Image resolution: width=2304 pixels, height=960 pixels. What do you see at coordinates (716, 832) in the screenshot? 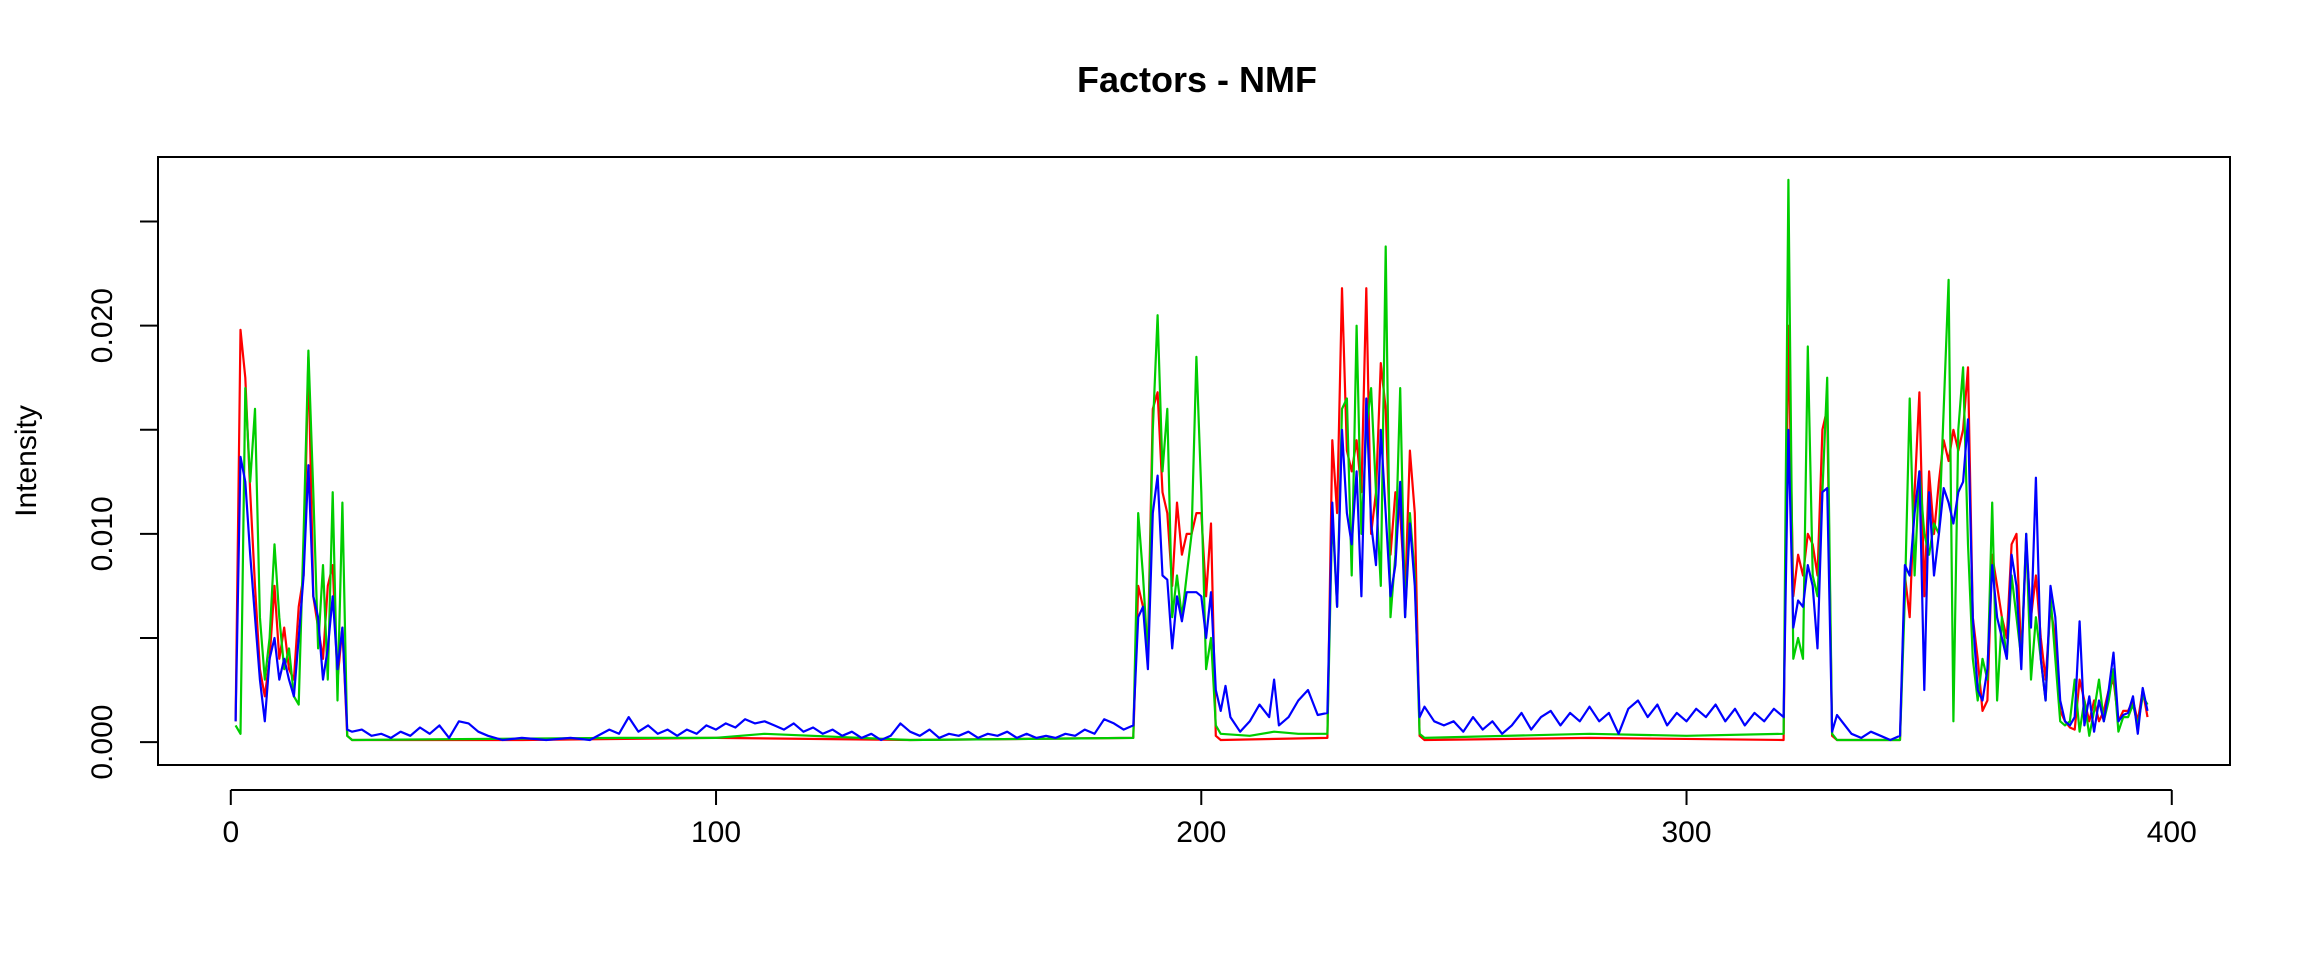
I see `x-tick-label: 100` at bounding box center [716, 832].